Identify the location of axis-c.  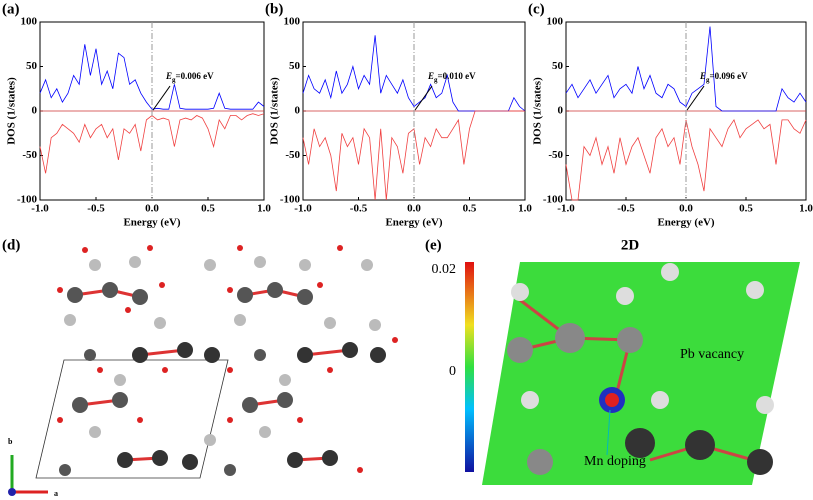
(12, 492).